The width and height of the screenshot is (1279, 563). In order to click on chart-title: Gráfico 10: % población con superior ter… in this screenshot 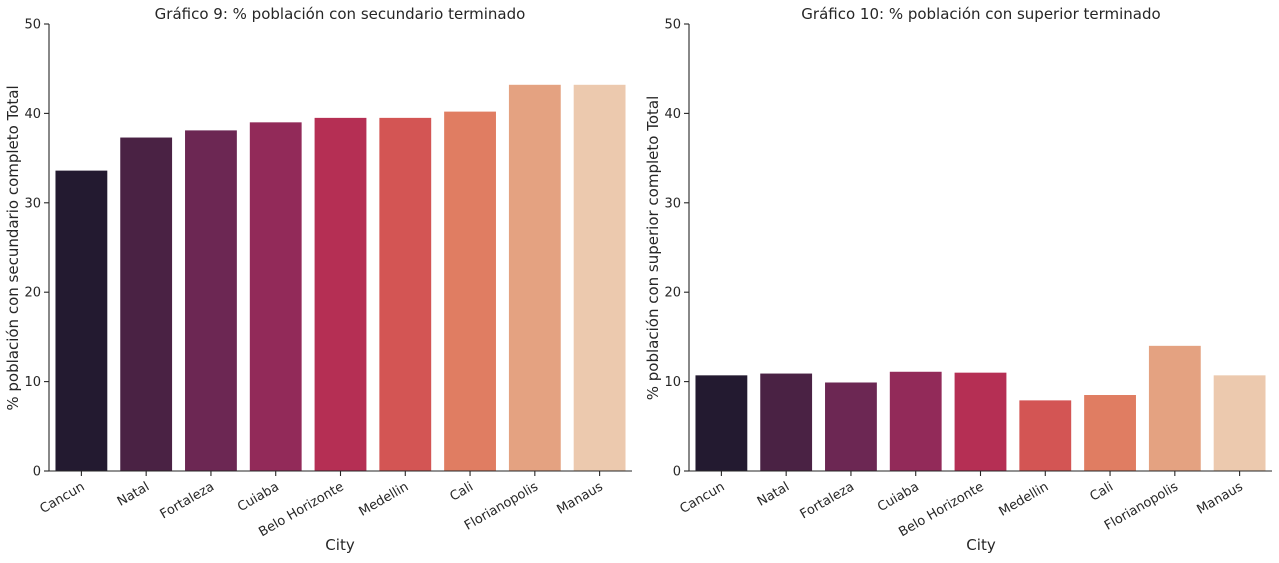, I will do `click(980, 14)`.